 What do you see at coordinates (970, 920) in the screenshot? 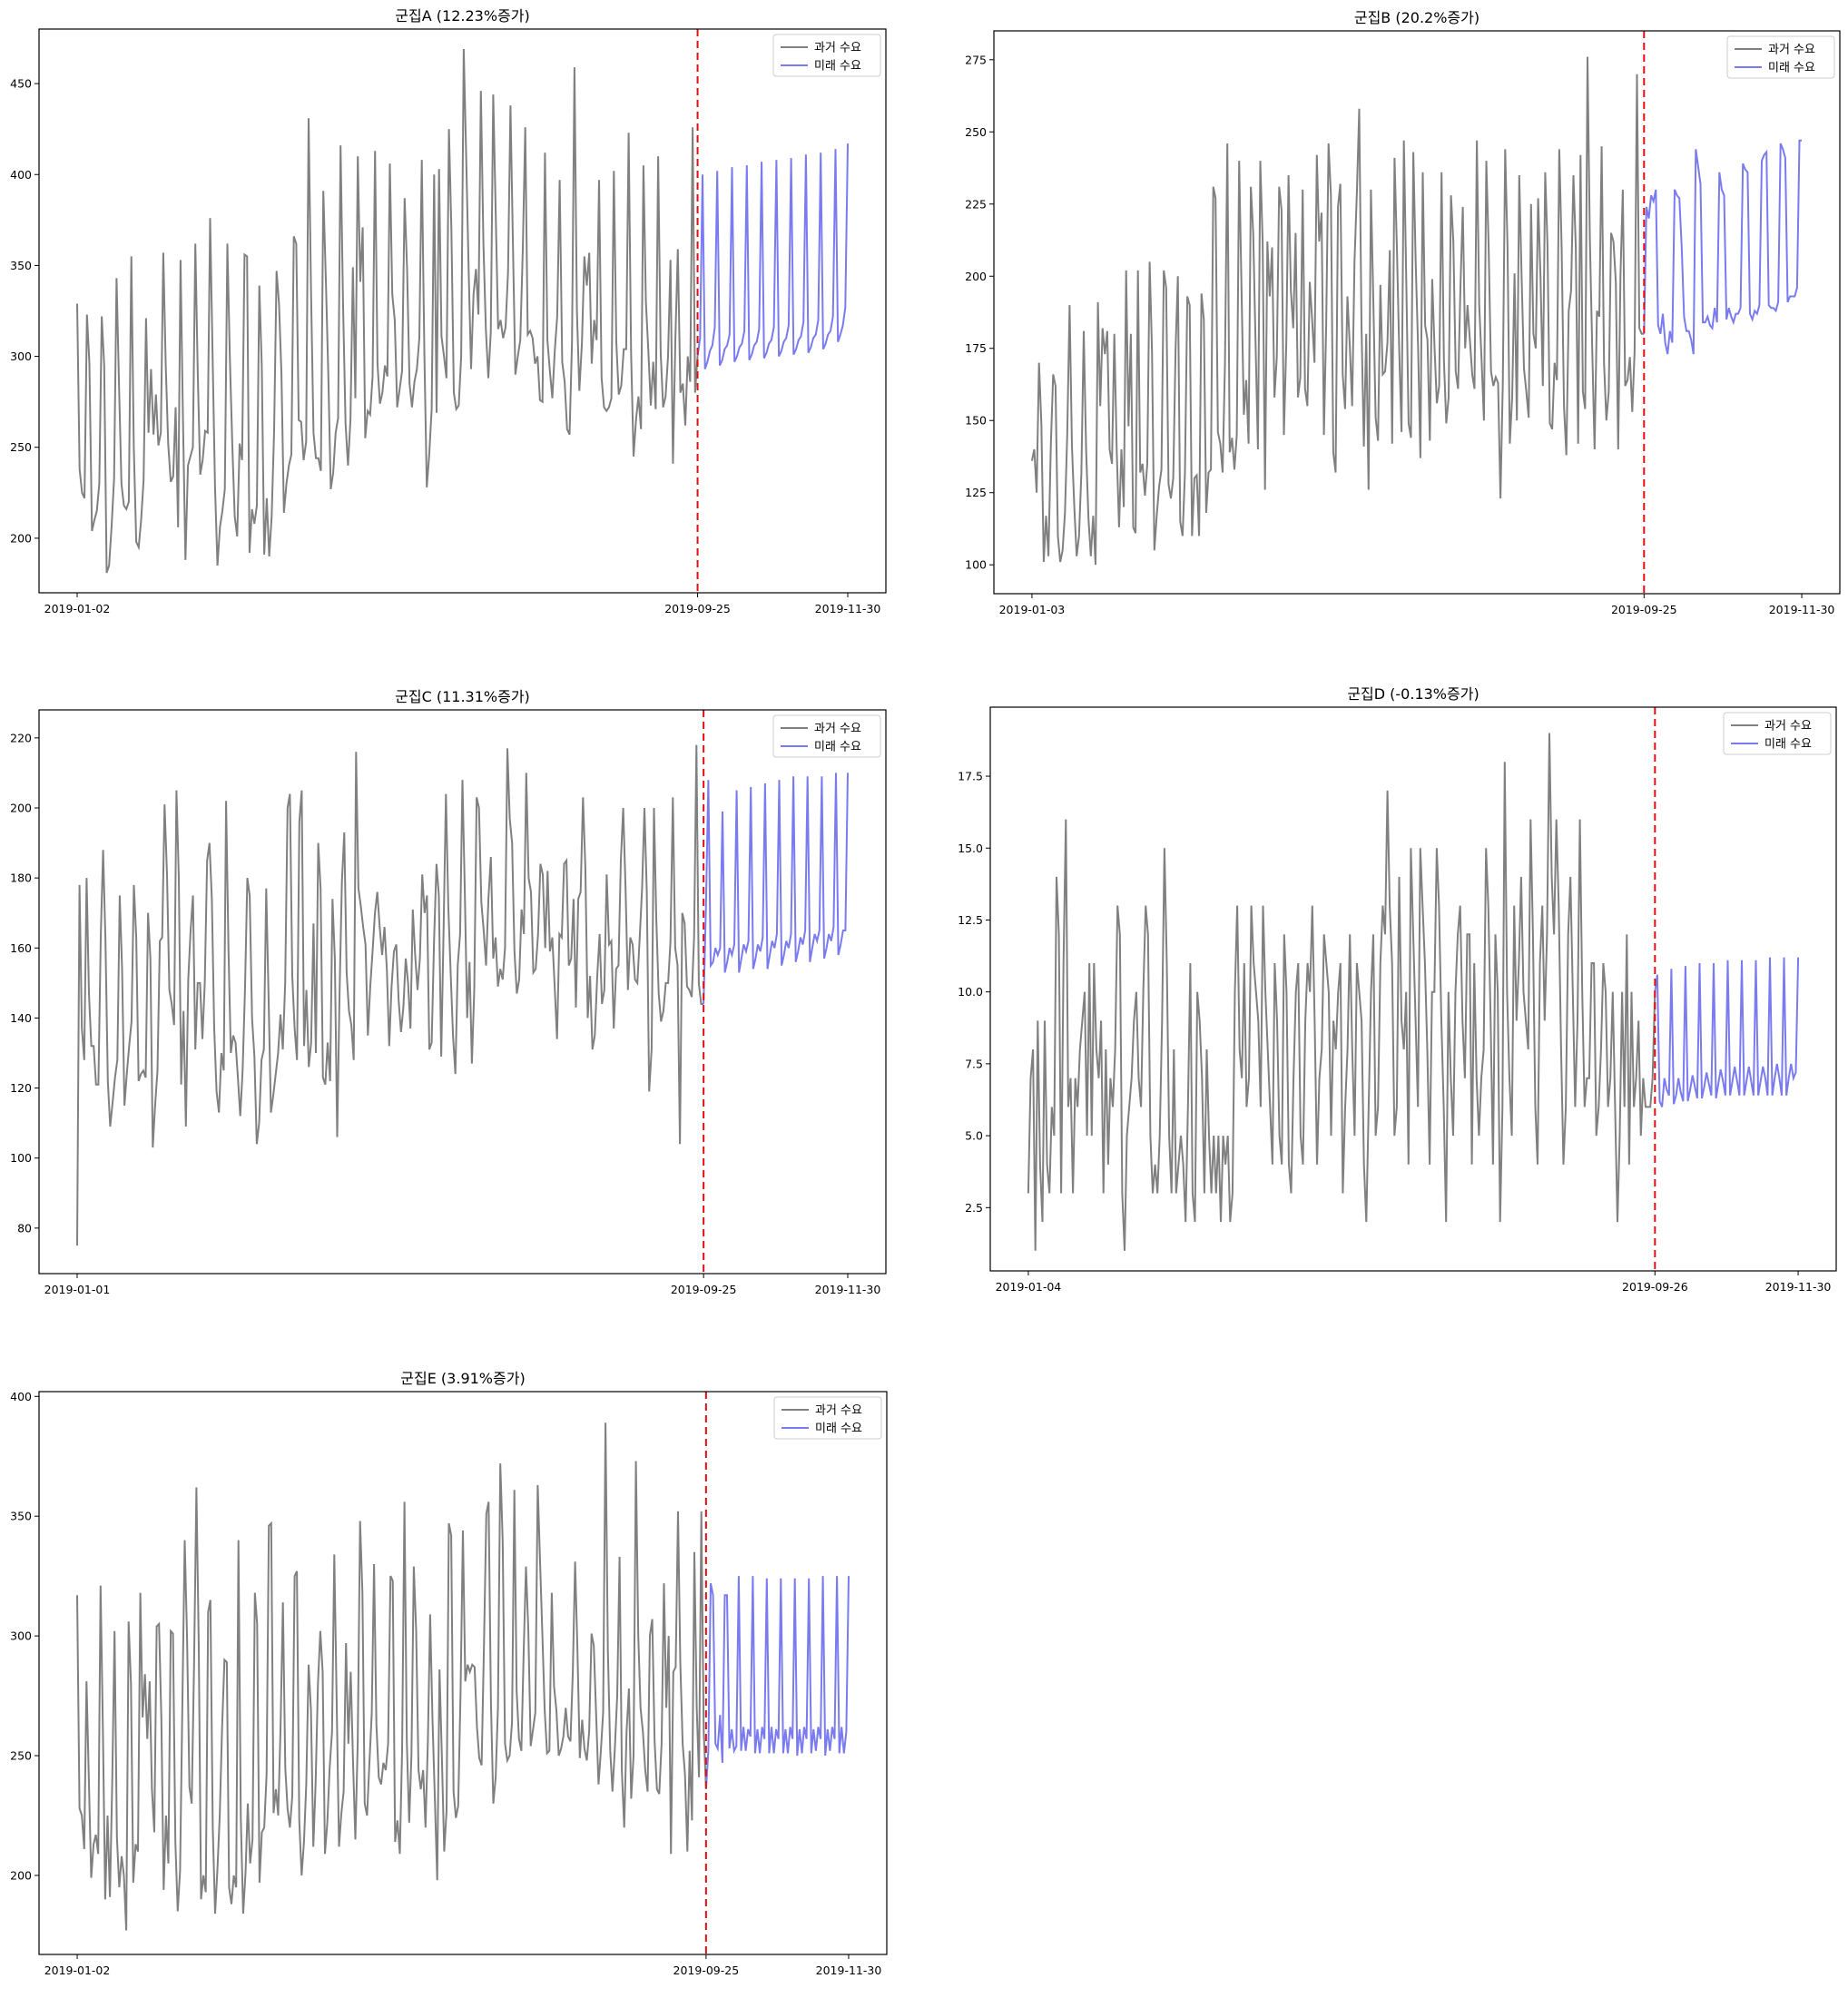
I see `y-tick-label: 12.5` at bounding box center [970, 920].